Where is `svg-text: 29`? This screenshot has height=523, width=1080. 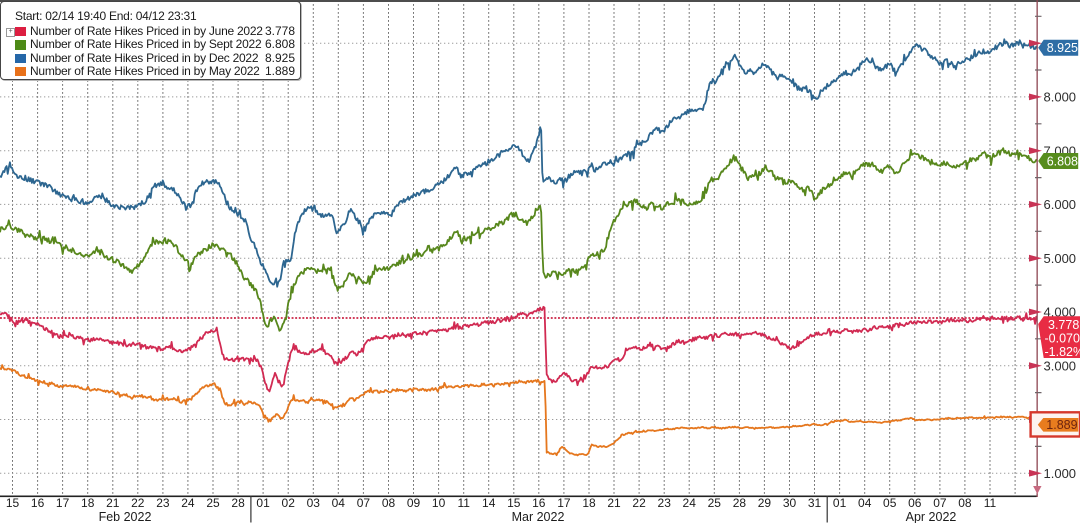
svg-text: 29 is located at coordinates (765, 503).